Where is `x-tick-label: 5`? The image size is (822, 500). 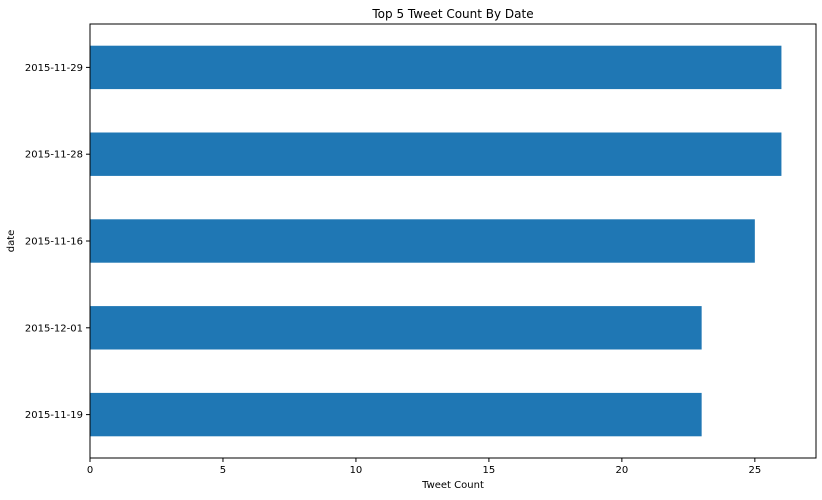 x-tick-label: 5 is located at coordinates (223, 470).